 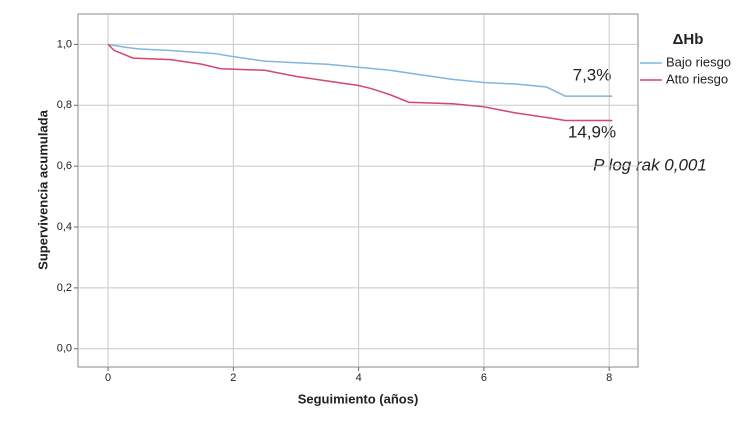 What do you see at coordinates (698, 61) in the screenshot?
I see `legend-label: Bajo riesgo` at bounding box center [698, 61].